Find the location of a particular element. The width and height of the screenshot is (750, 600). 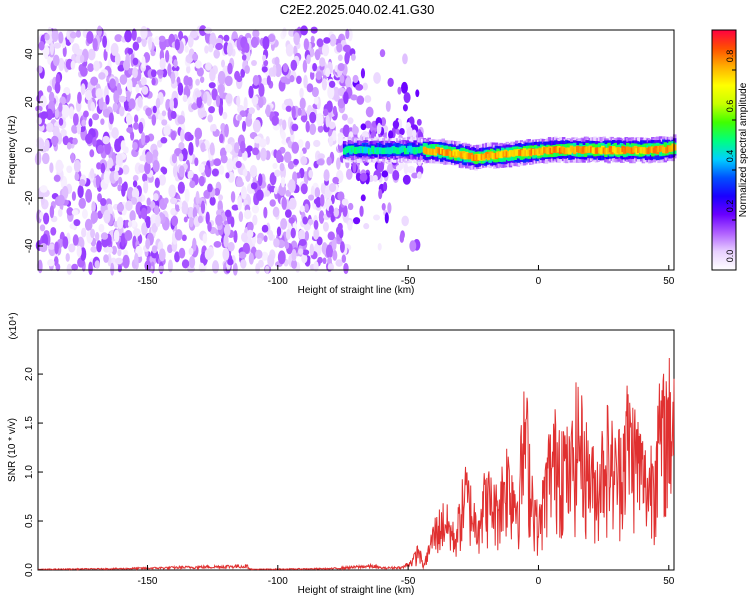

snr-y-ticks: 0.0 0.5 1.0 1.5 2.0 is located at coordinates (33, 472).